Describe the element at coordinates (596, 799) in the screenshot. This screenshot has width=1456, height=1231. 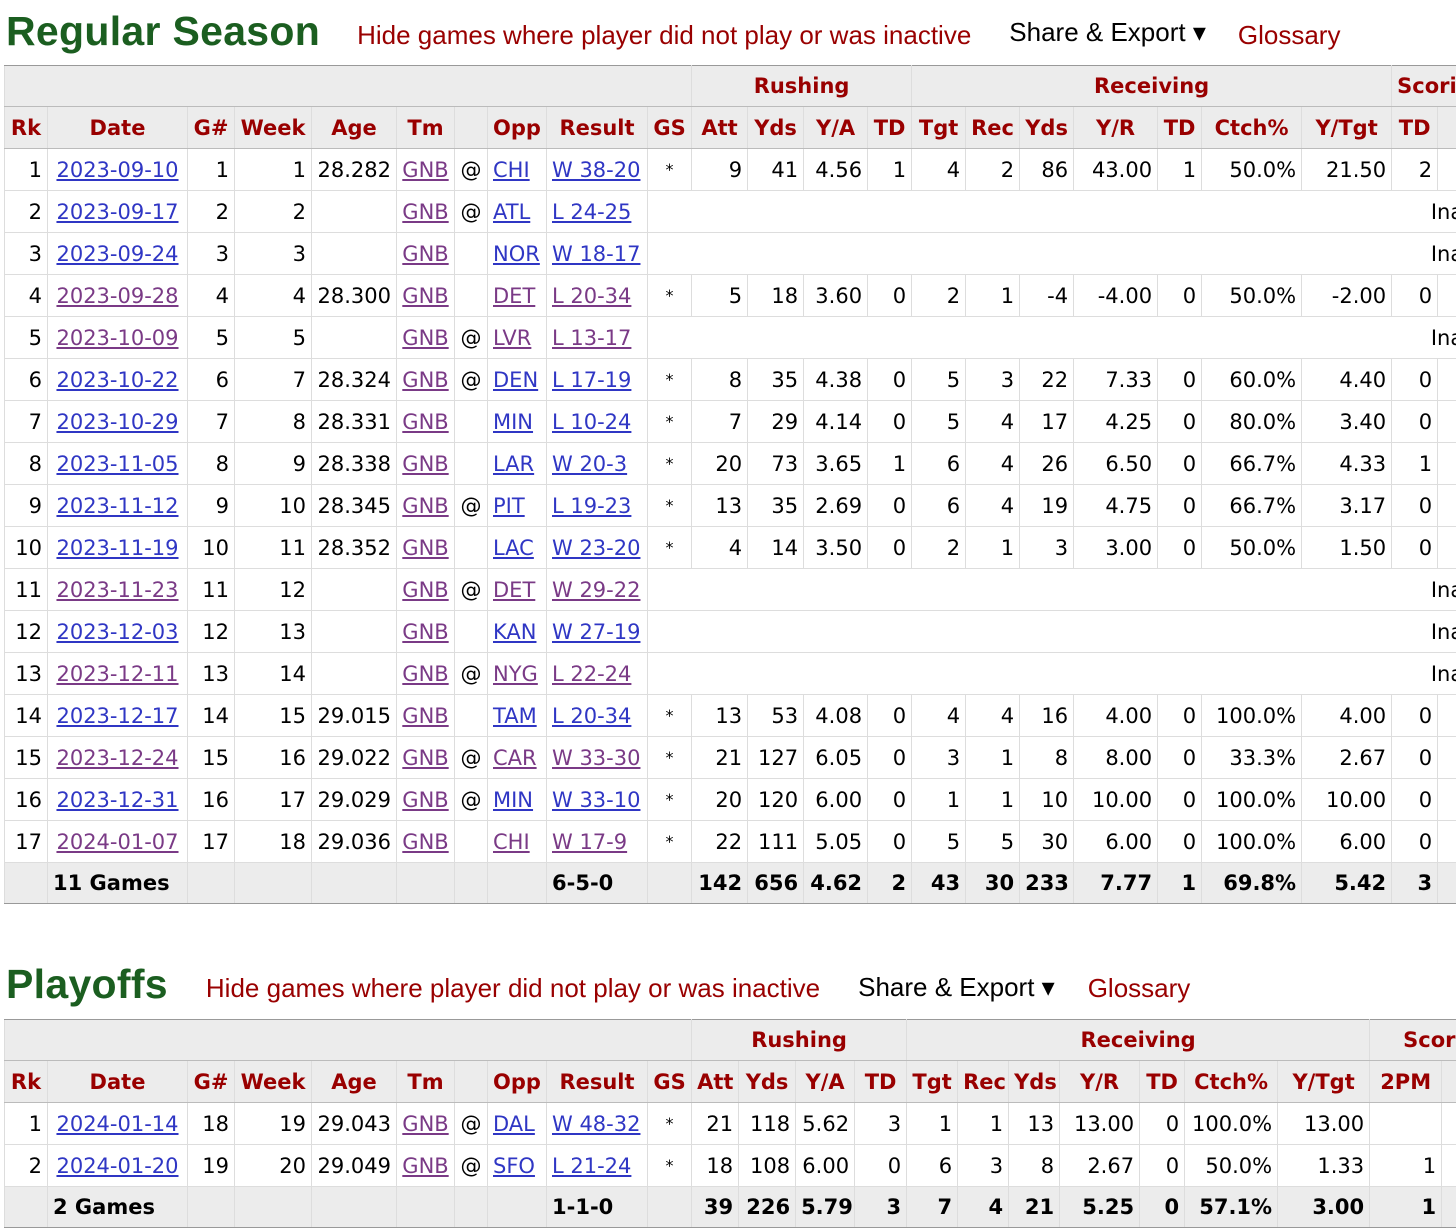
I see `boxscore-link: W 33-10` at that location.